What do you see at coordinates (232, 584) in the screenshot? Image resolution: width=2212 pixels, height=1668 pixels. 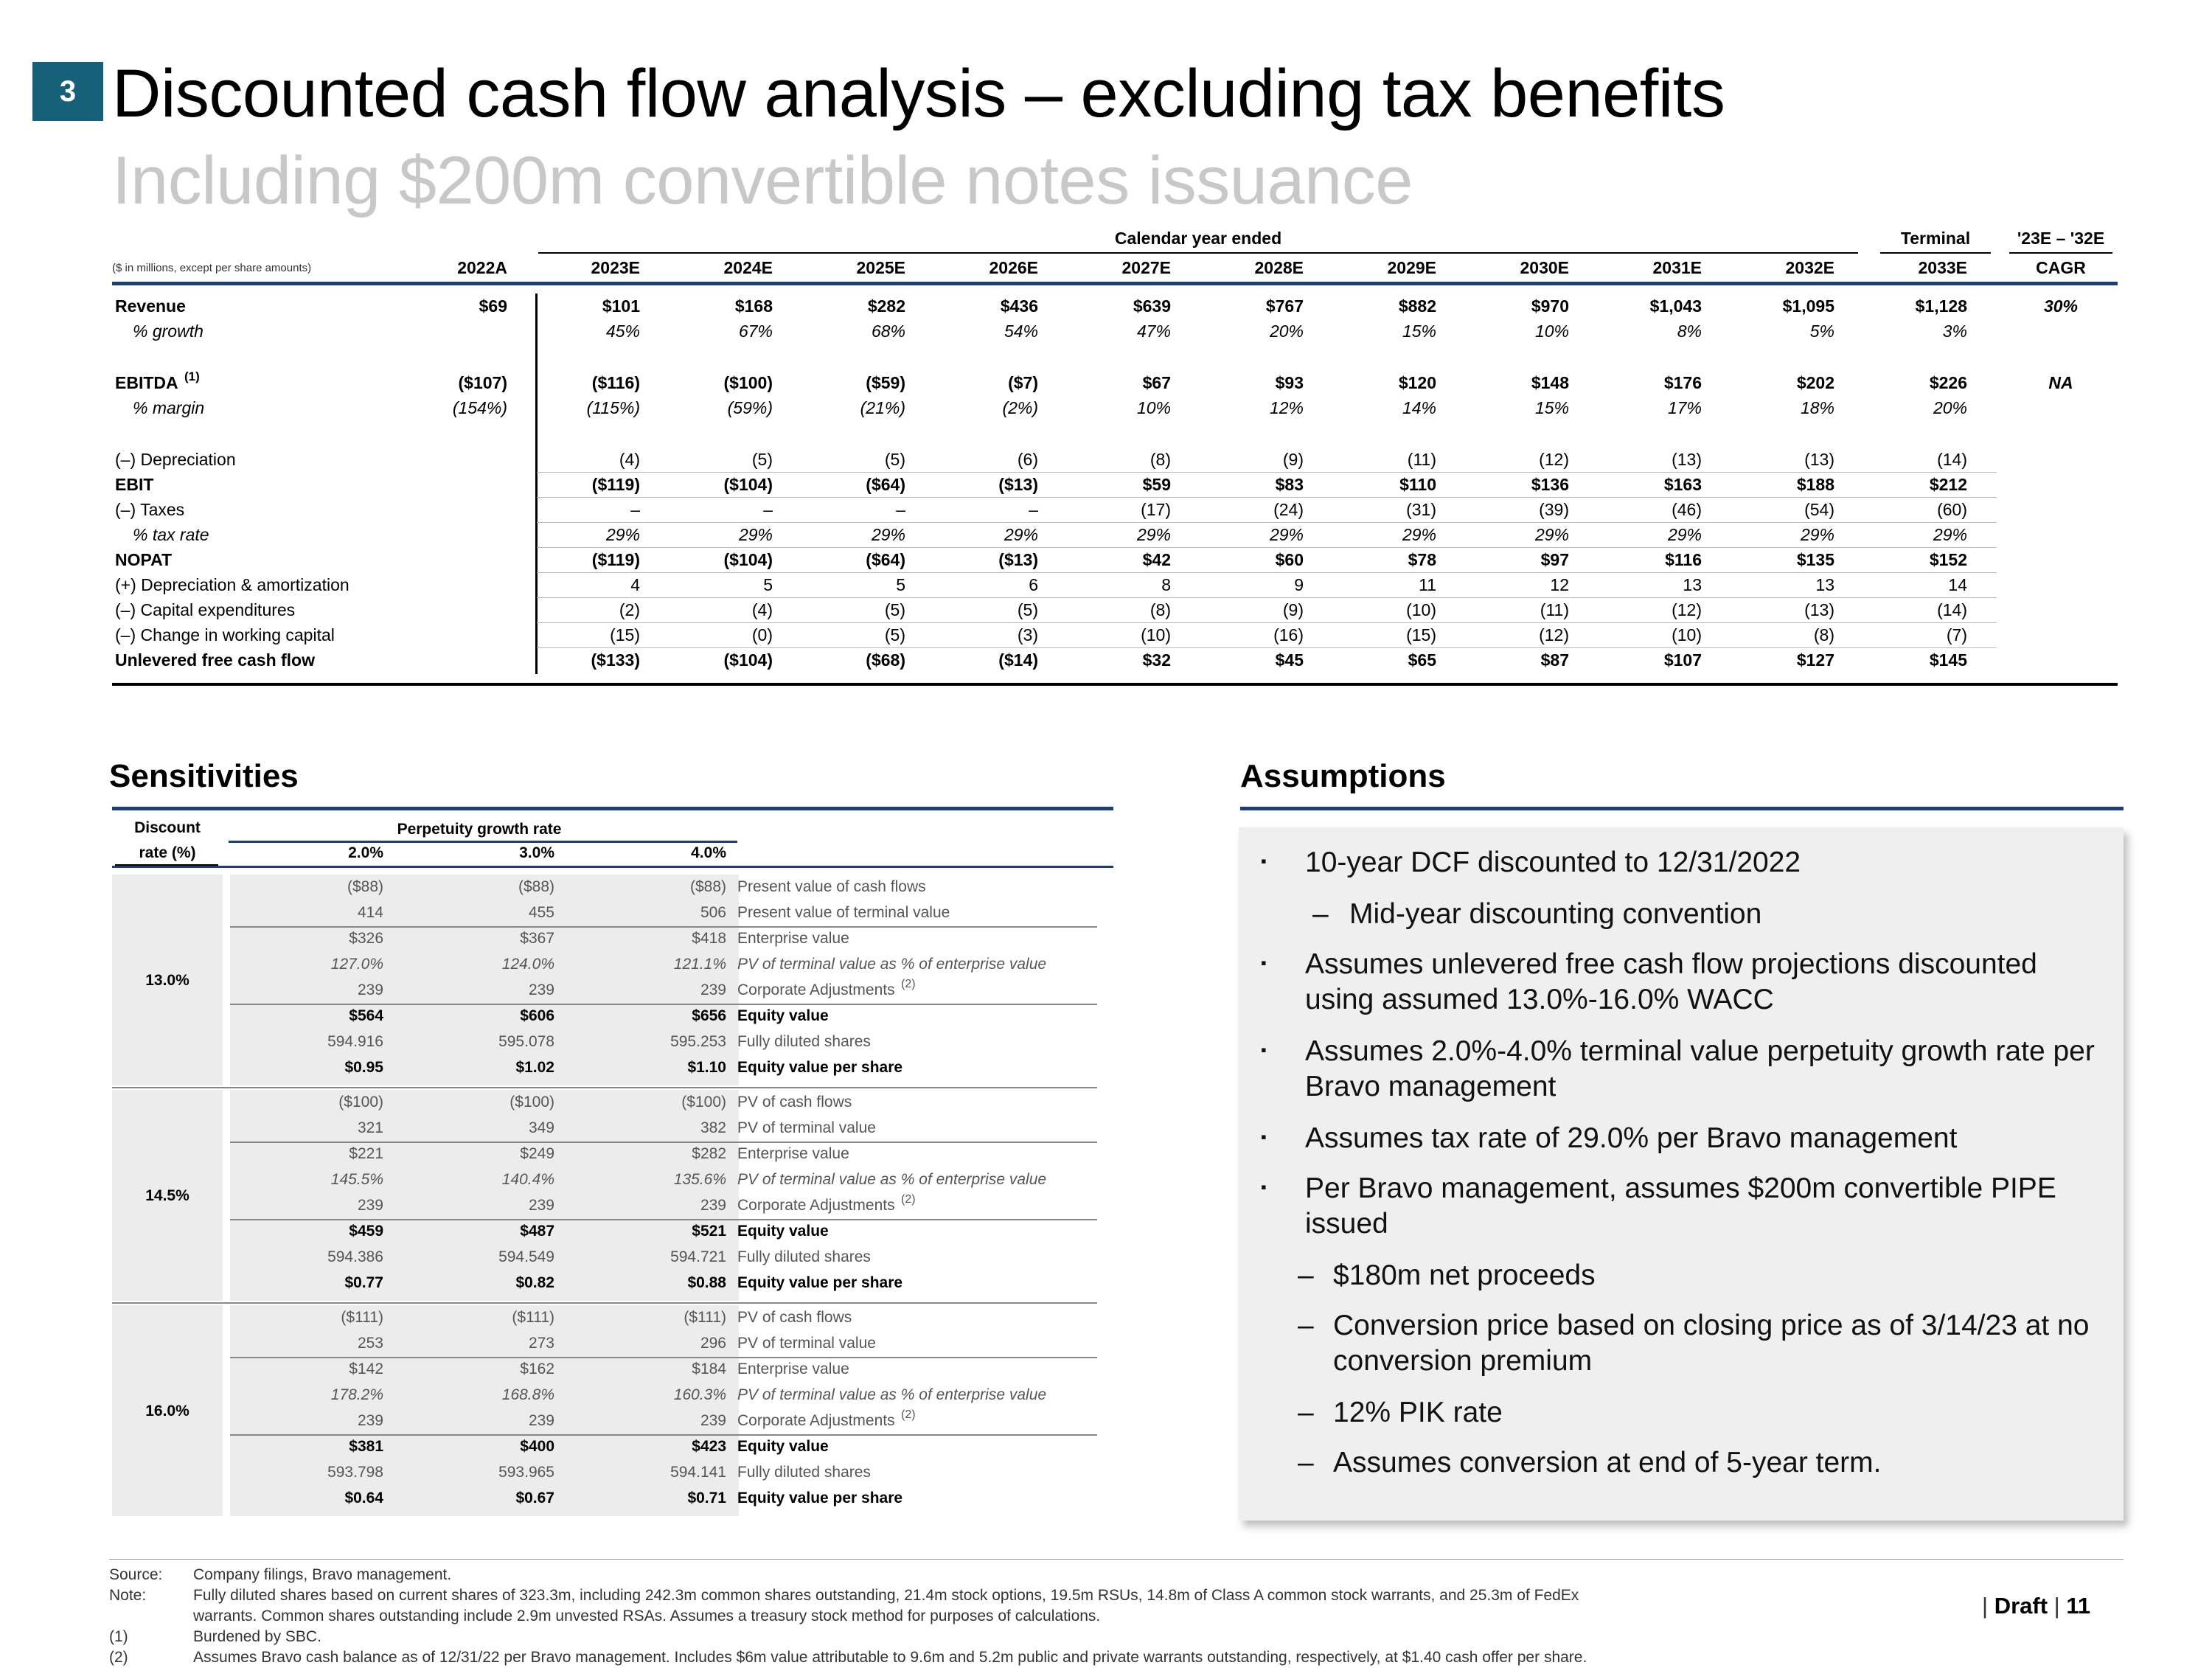 I see `row-label: (+) Depreciation & amortization` at bounding box center [232, 584].